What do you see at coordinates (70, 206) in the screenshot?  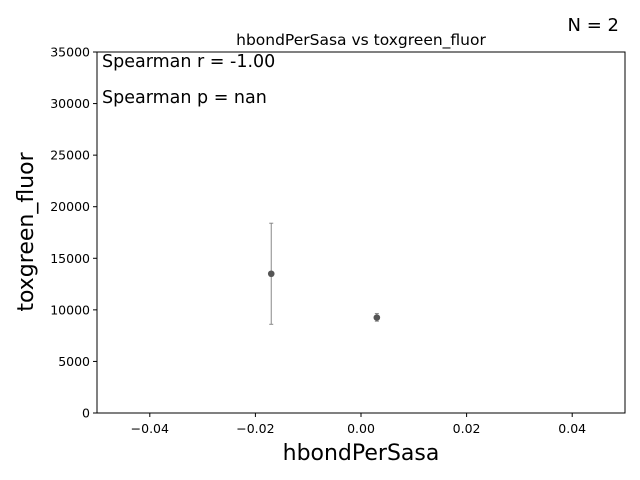 I see `y-tick-label: 20000` at bounding box center [70, 206].